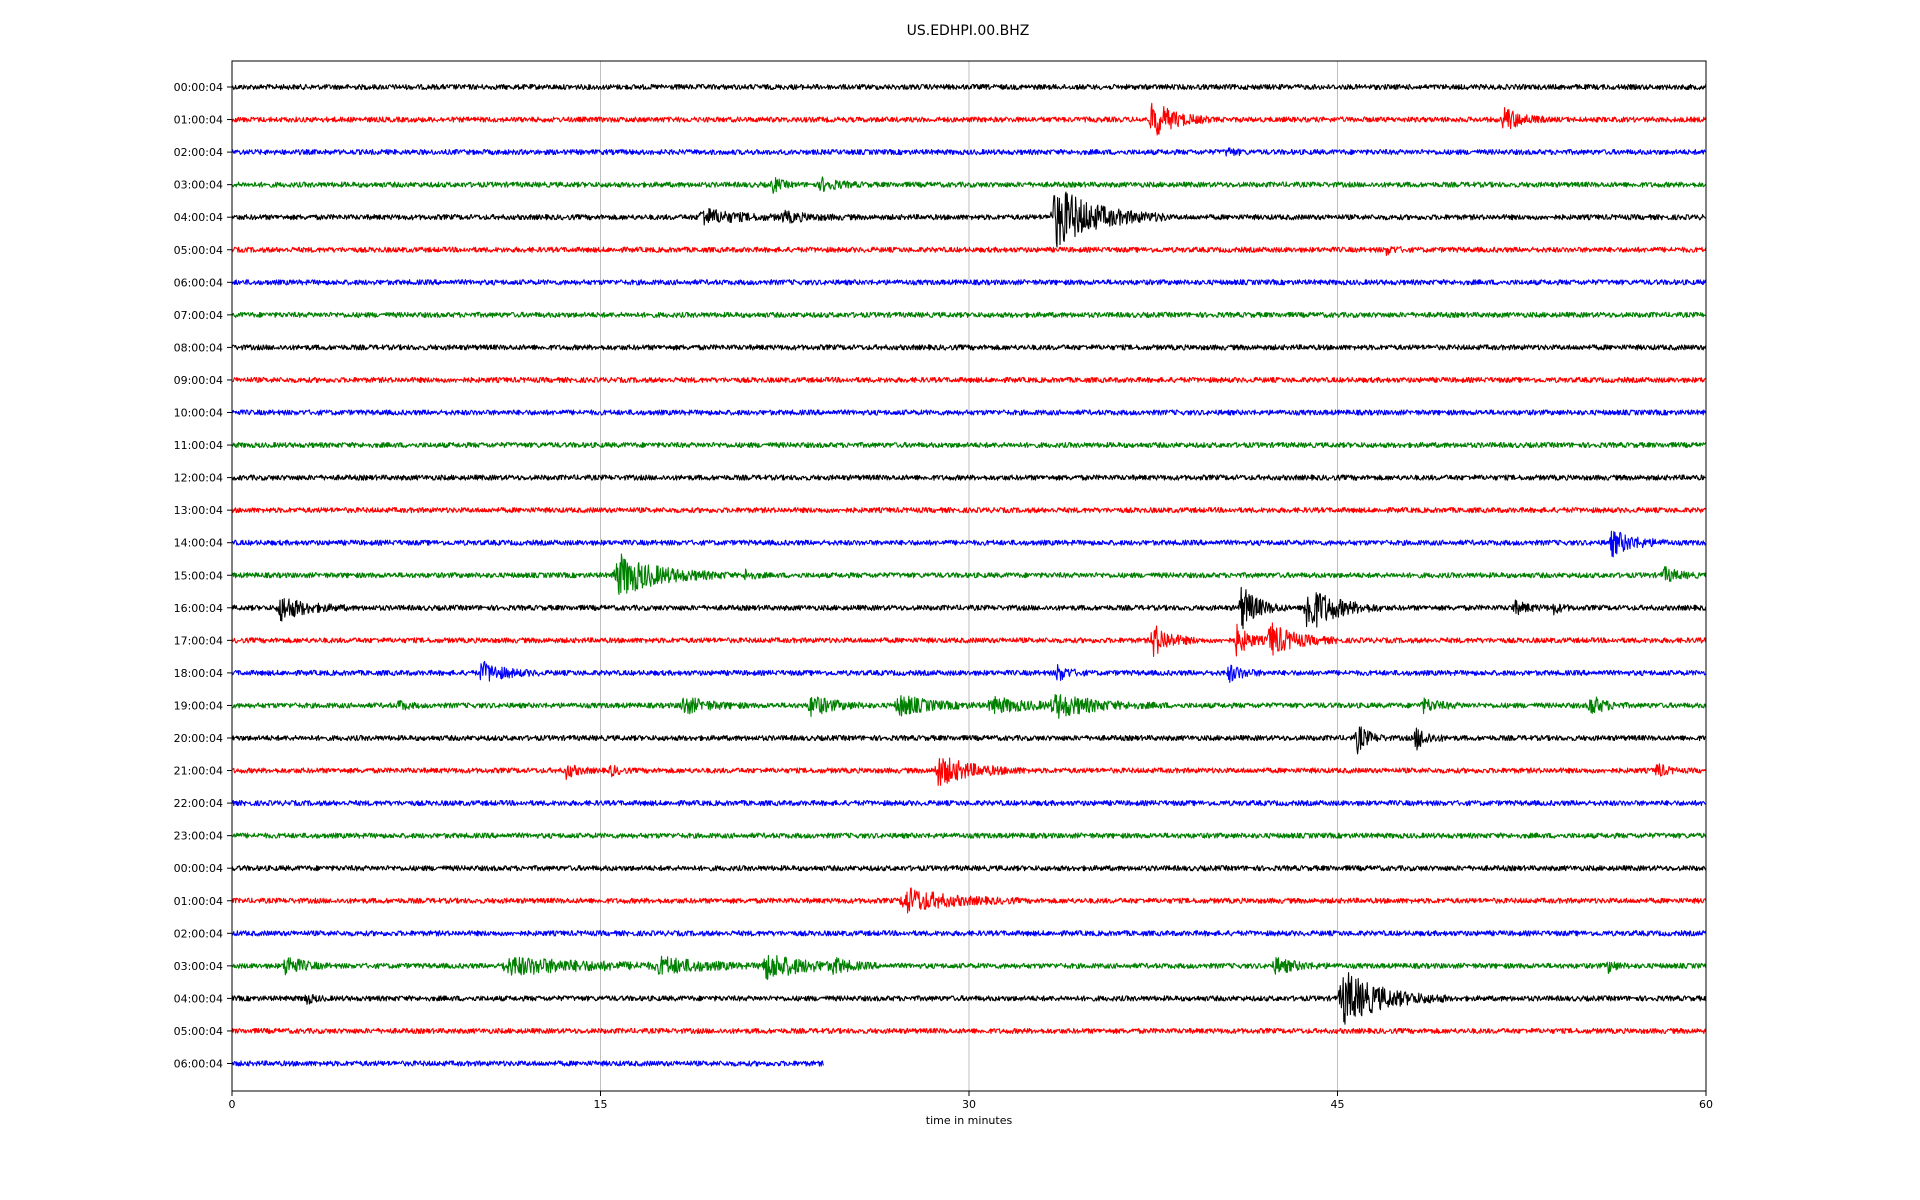 The image size is (1920, 1200). What do you see at coordinates (198, 413) in the screenshot?
I see `y-tick-label: 10:00:04` at bounding box center [198, 413].